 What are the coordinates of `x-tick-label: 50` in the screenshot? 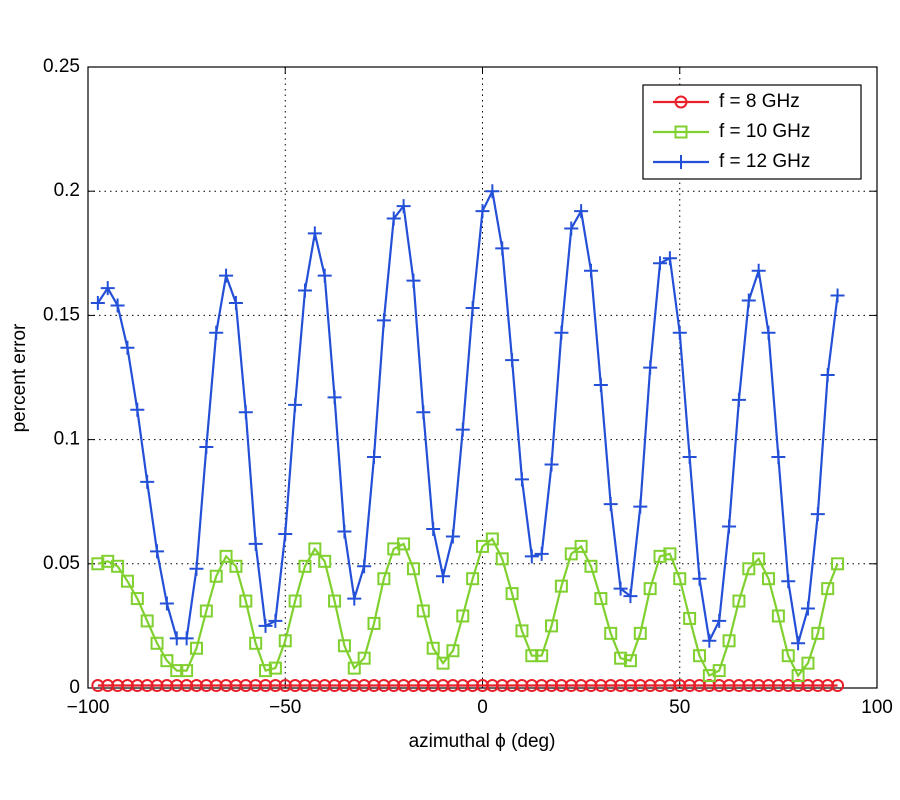 It's located at (679, 707).